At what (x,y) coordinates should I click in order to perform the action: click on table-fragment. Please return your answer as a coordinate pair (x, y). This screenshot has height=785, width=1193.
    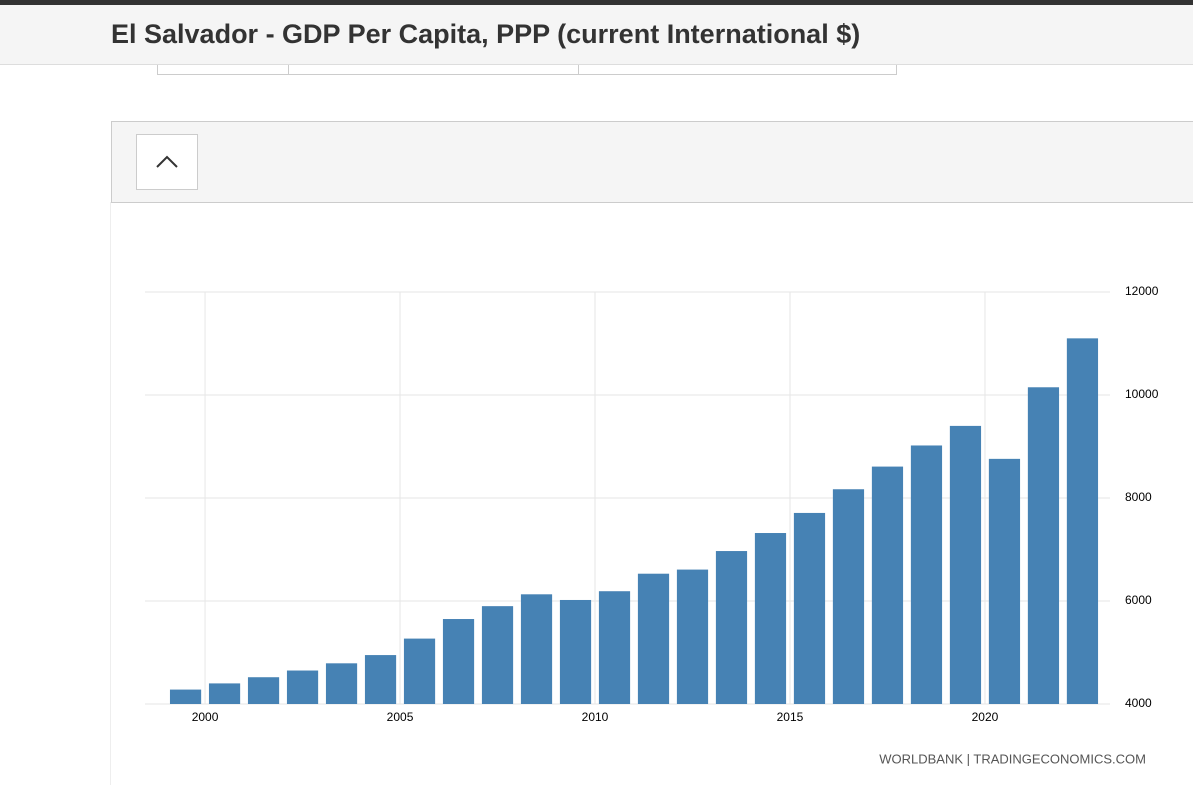
    Looking at the image, I should click on (527, 70).